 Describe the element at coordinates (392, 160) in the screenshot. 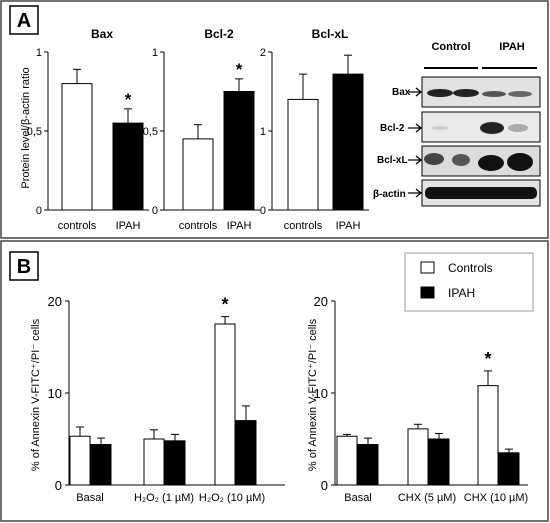

I see `blot-row-bclxl: Bcl-xL` at that location.